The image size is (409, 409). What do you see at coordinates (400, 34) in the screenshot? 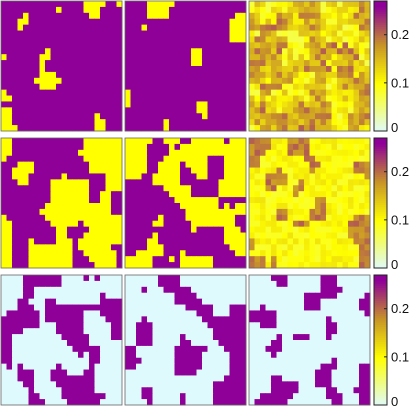
I see `colorbar-tick-label: 0.2` at bounding box center [400, 34].